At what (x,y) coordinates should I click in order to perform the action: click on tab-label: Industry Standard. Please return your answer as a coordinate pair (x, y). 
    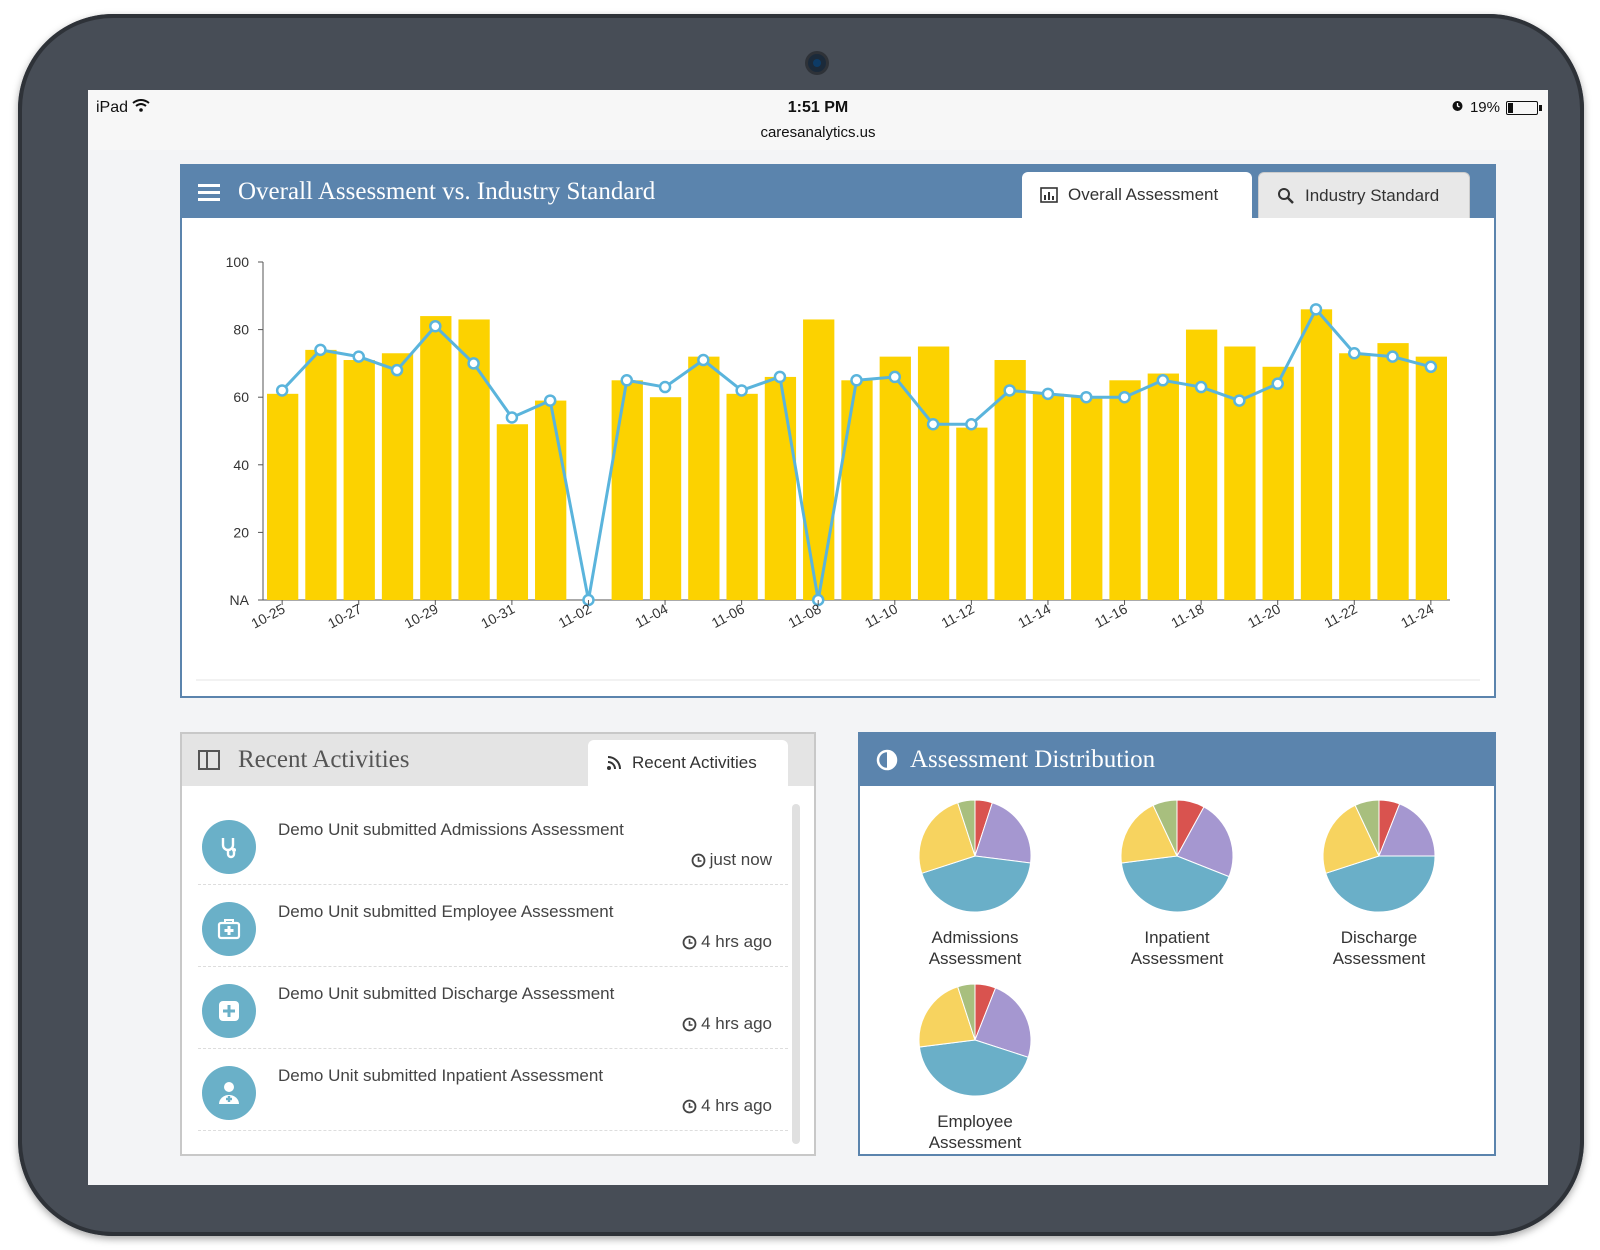
    Looking at the image, I should click on (1372, 195).